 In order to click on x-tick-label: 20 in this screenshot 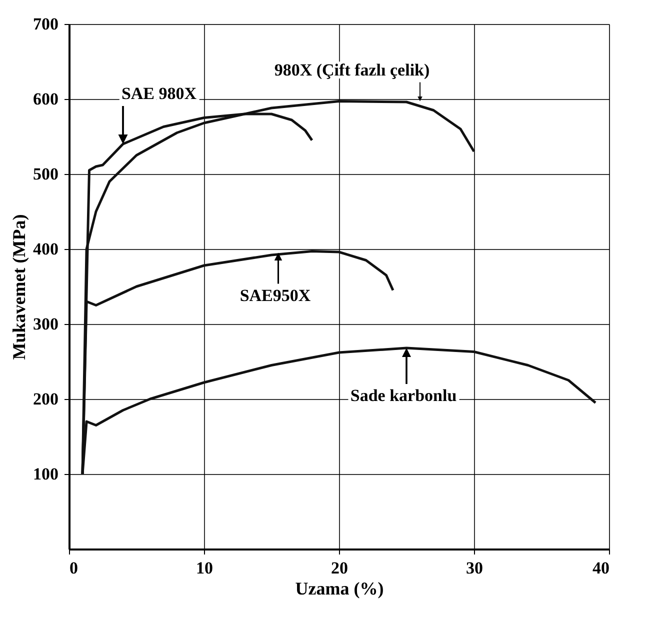, I will do `click(339, 568)`.